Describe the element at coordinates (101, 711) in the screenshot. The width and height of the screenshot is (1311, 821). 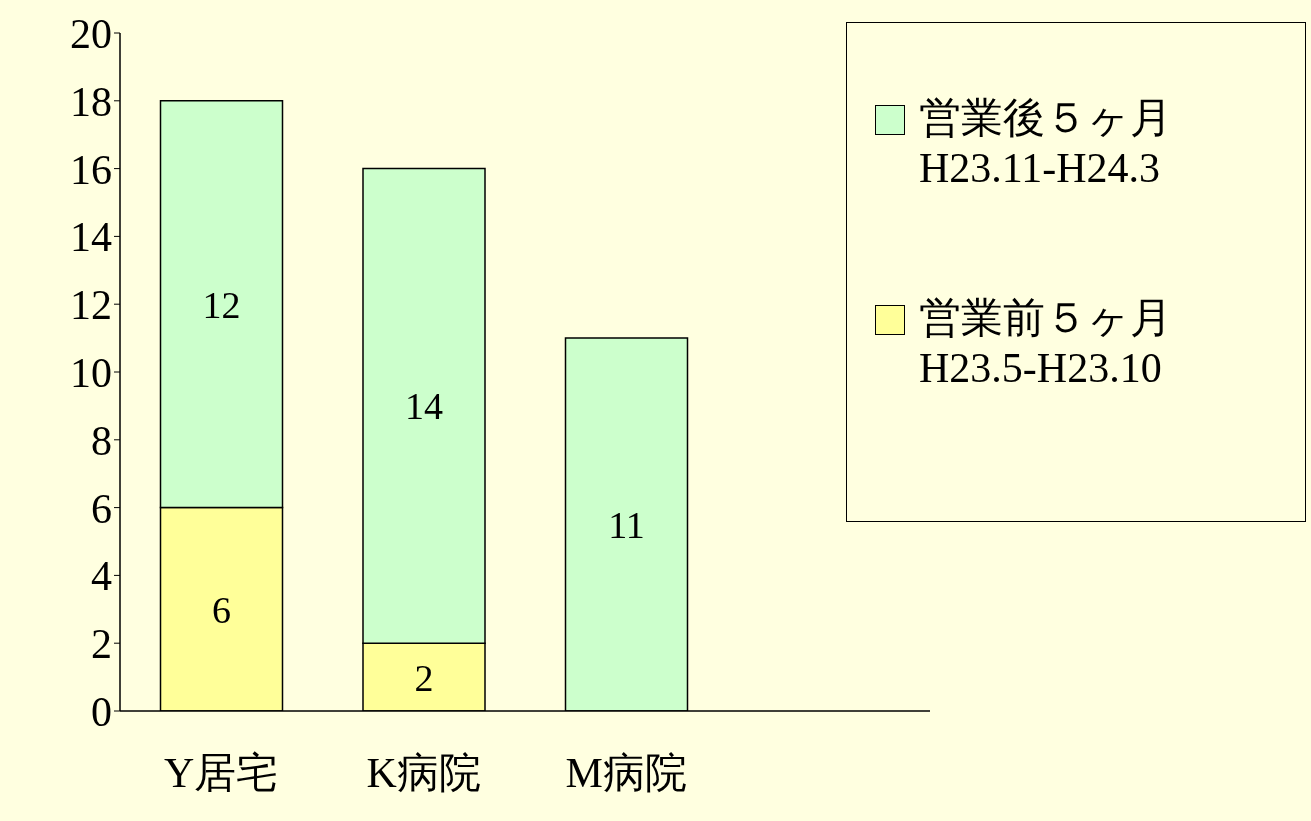
I see `y-tick-label: 0` at that location.